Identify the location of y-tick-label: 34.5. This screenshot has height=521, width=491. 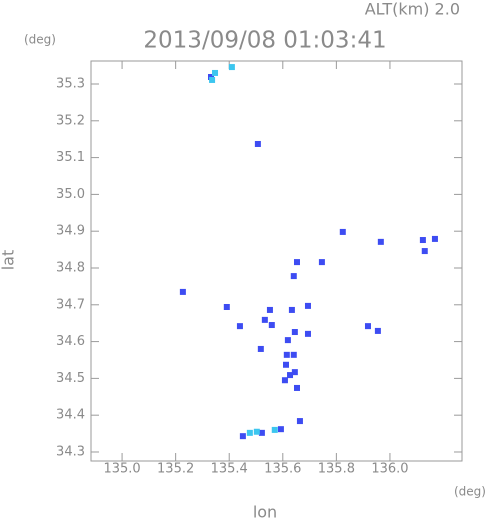
(70, 378).